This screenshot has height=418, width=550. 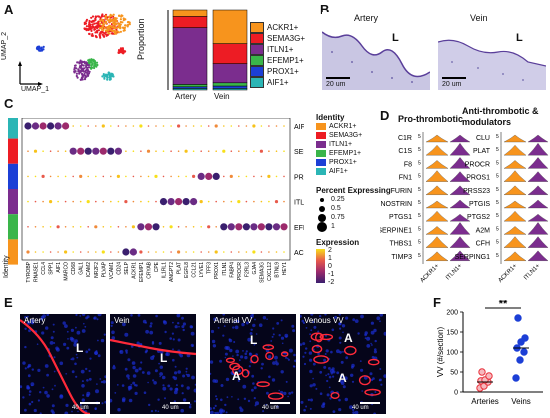 I want to click on expression-tick: -2, so click(x=331, y=282).